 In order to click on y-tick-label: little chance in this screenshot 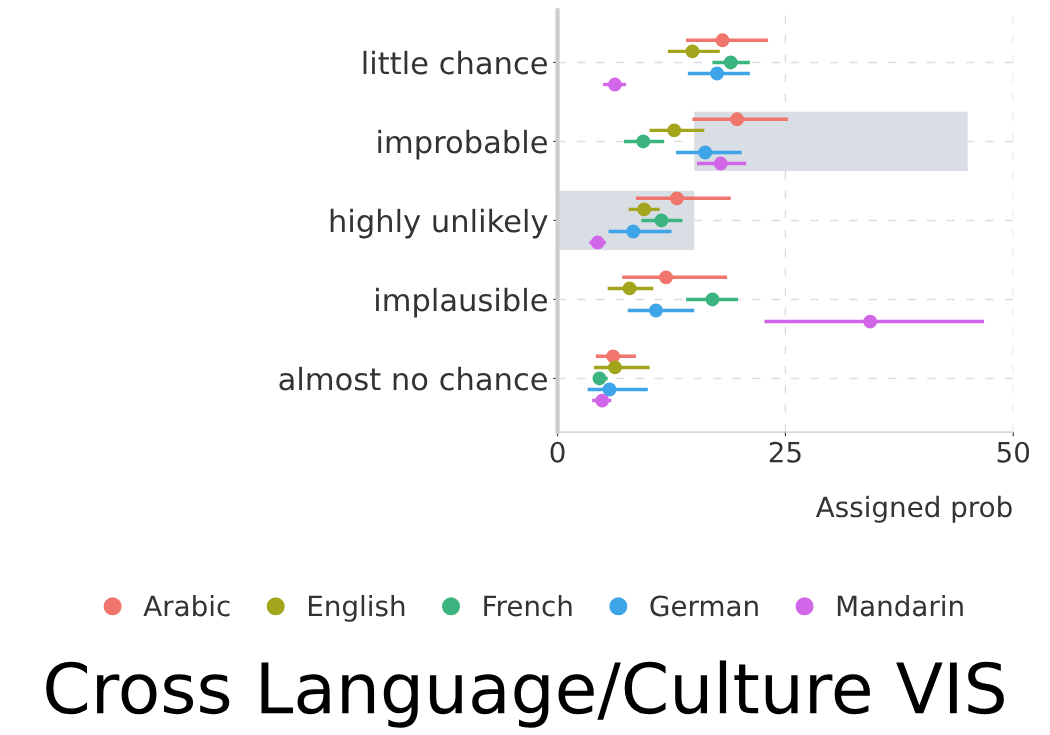, I will do `click(455, 62)`.